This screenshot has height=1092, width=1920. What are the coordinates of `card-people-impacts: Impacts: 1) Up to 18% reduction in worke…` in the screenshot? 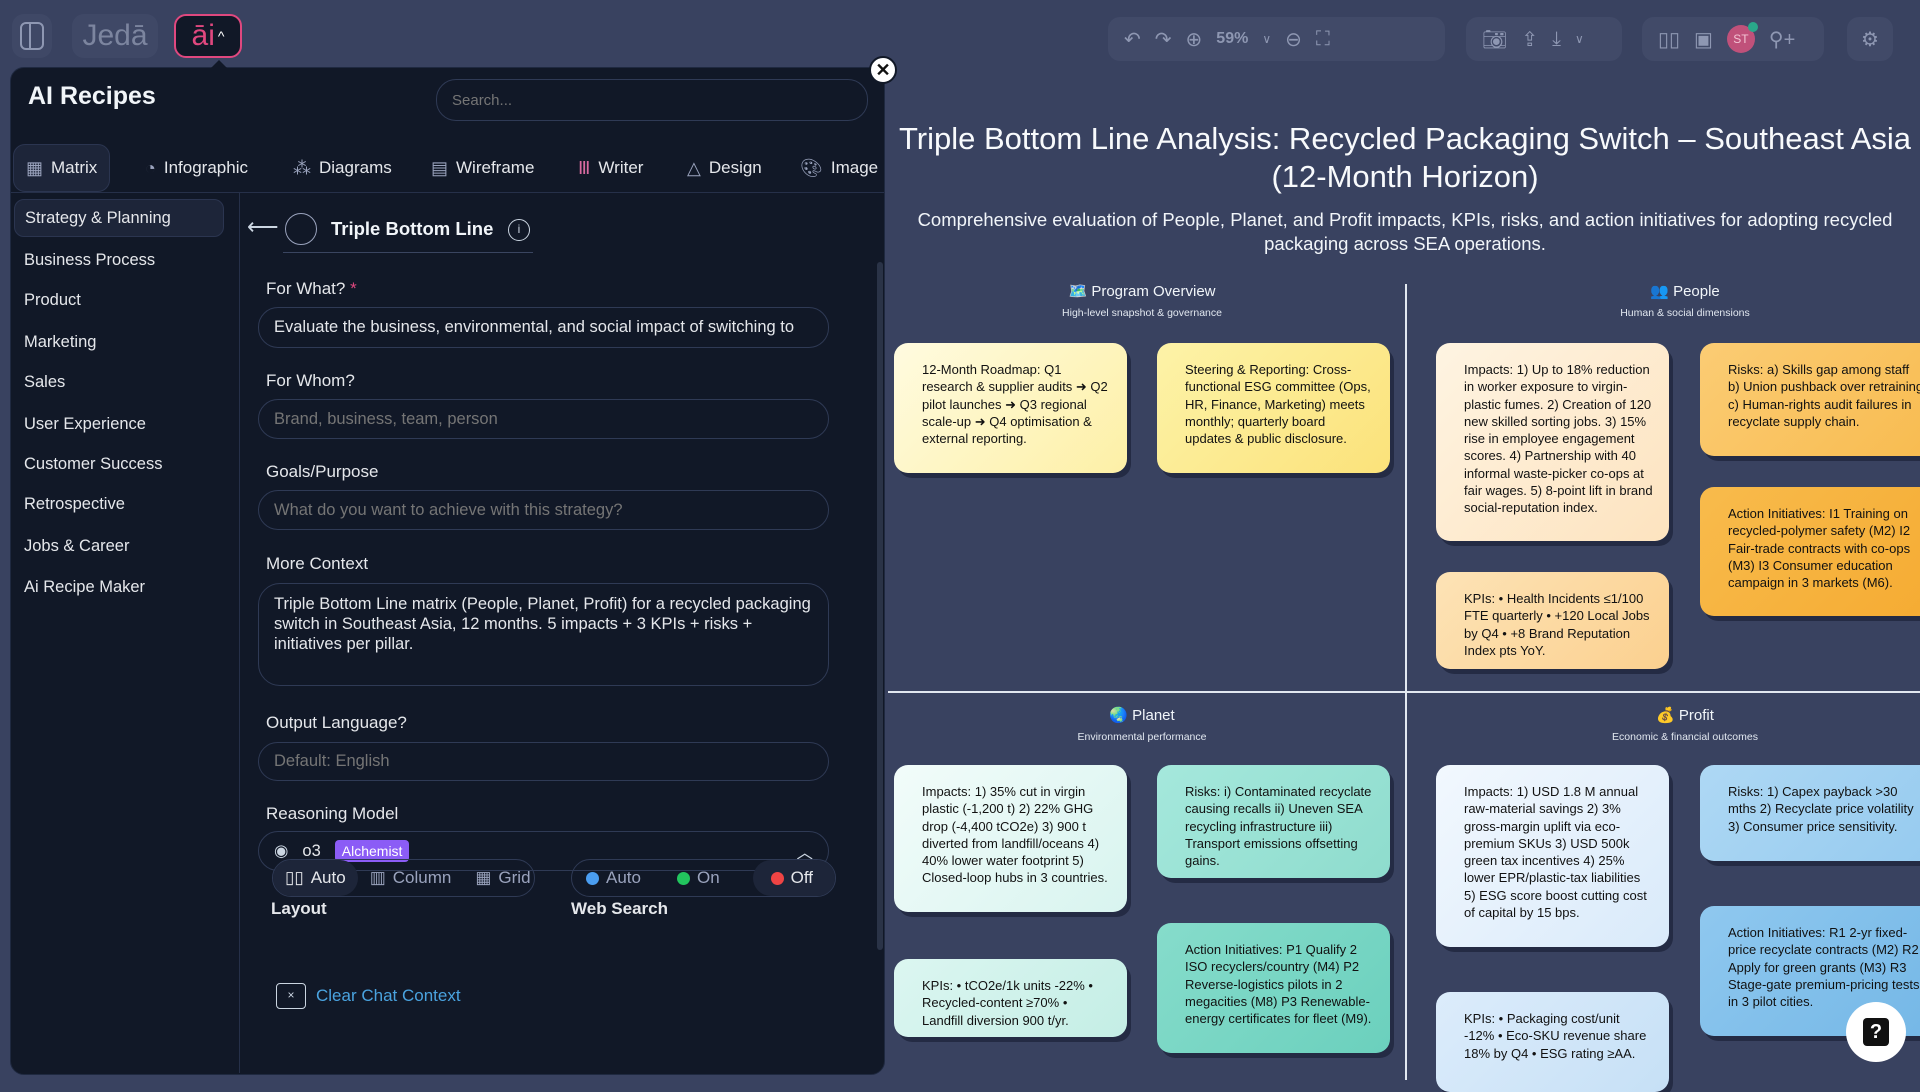 It's located at (1552, 442).